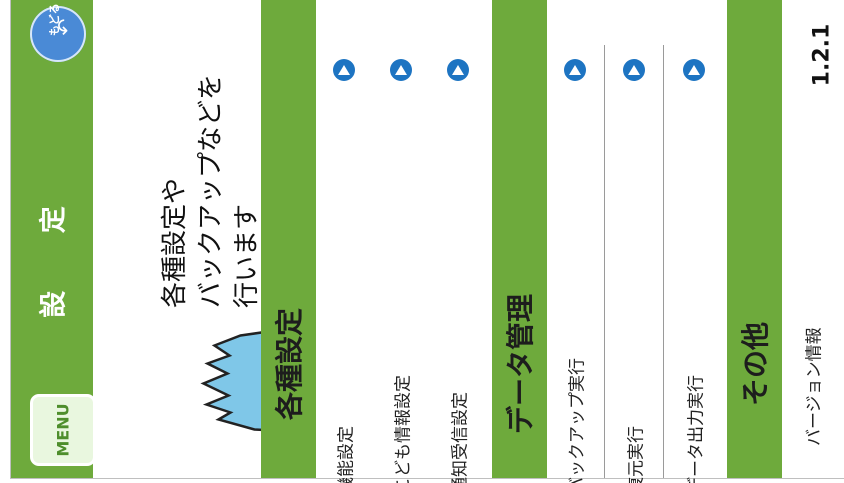  Describe the element at coordinates (822, 55) in the screenshot. I see `version-value: 1.2.1` at that location.